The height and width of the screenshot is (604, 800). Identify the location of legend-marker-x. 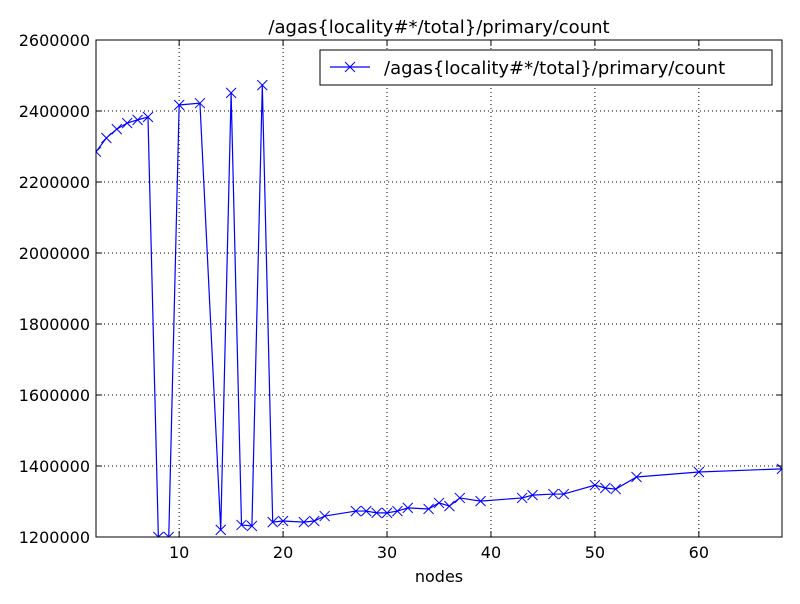
(350, 67).